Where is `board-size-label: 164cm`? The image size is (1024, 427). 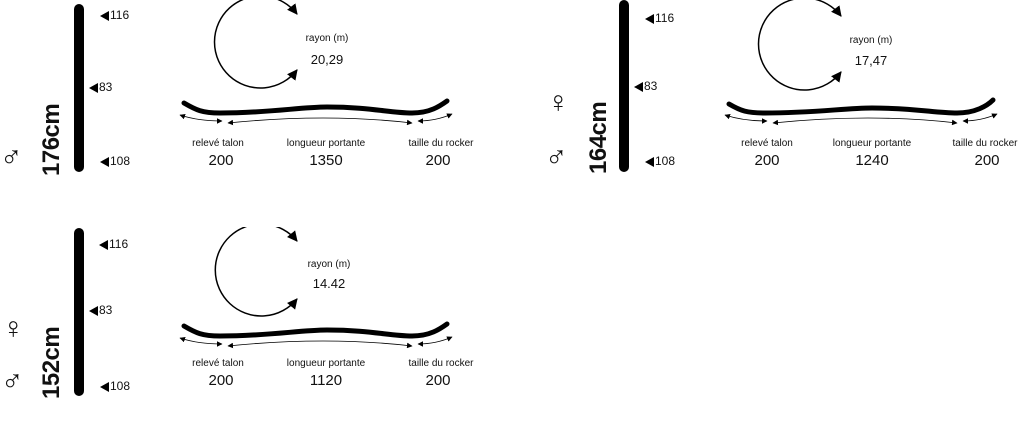 board-size-label: 164cm is located at coordinates (598, 137).